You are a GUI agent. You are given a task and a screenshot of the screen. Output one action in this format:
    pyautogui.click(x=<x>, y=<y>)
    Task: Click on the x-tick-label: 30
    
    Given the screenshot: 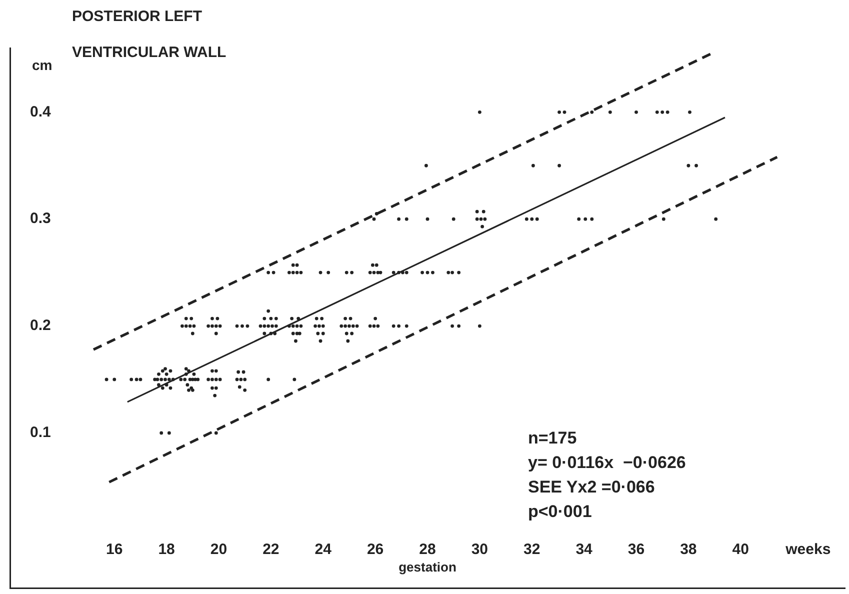 What is the action you would take?
    pyautogui.click(x=479, y=549)
    